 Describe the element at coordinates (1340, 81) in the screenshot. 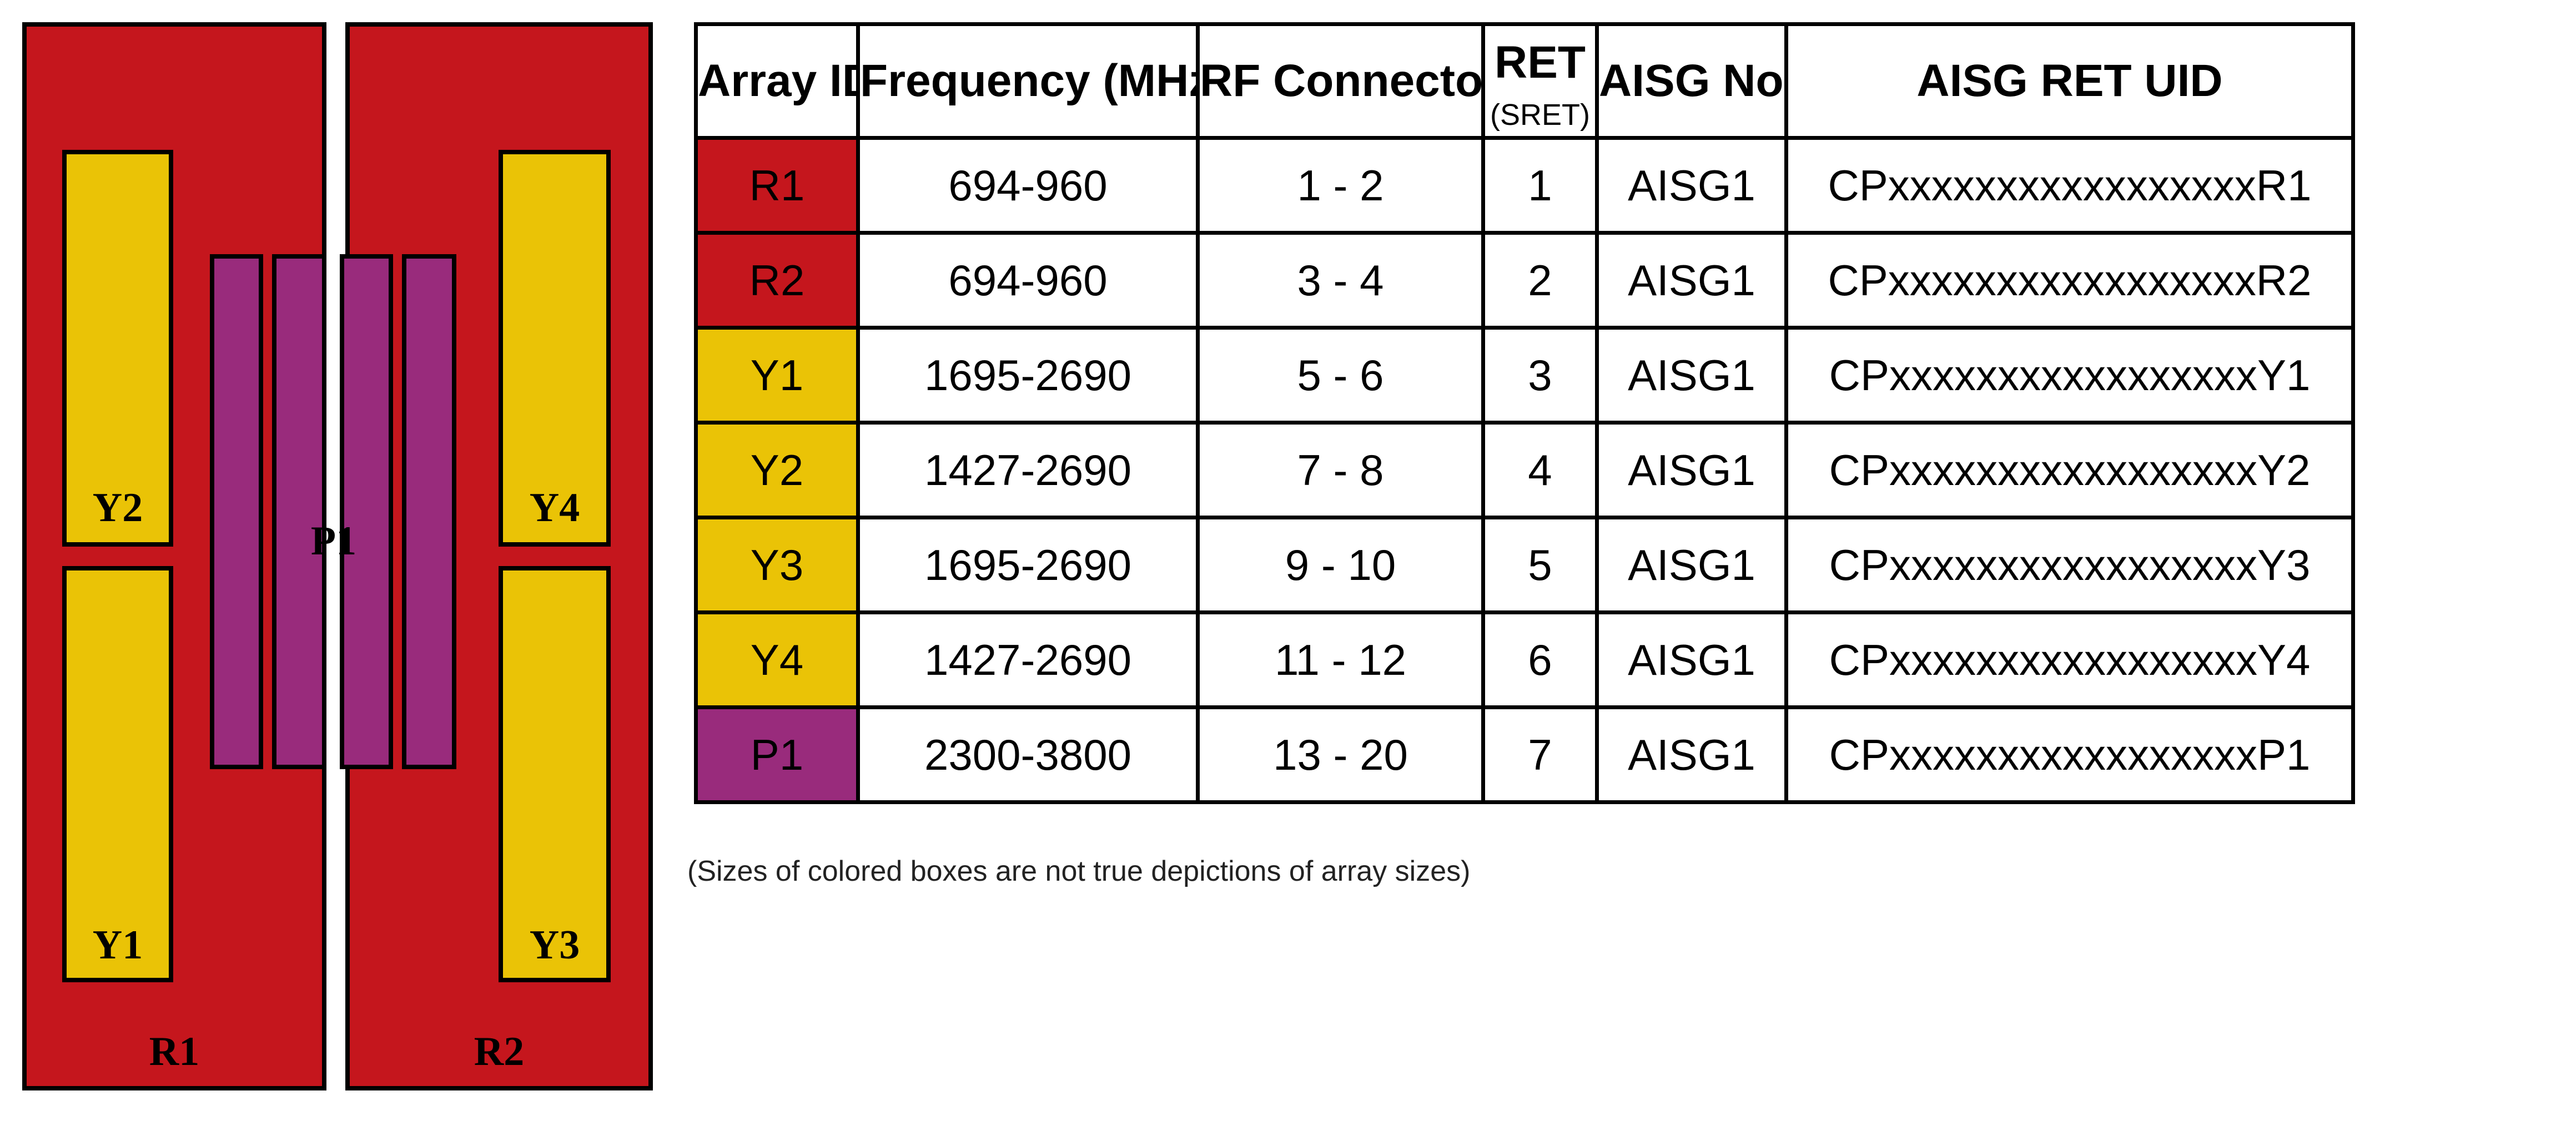

I see `col-header-rf-connector: RF Connector` at that location.